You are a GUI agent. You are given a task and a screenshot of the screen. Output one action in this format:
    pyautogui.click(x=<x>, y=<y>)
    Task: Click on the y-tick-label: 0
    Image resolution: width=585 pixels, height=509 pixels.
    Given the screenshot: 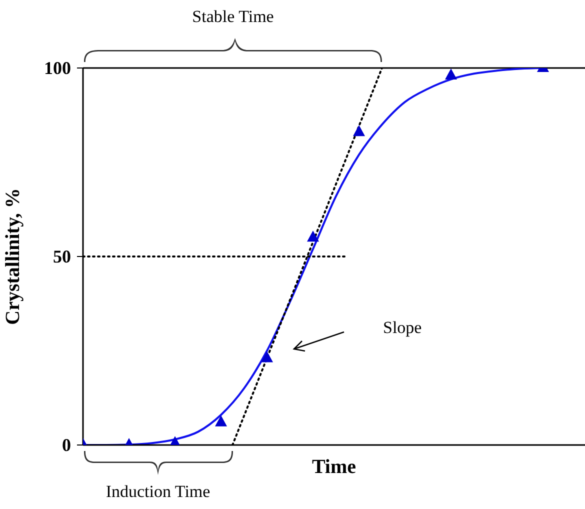 What is the action you would take?
    pyautogui.click(x=66, y=445)
    